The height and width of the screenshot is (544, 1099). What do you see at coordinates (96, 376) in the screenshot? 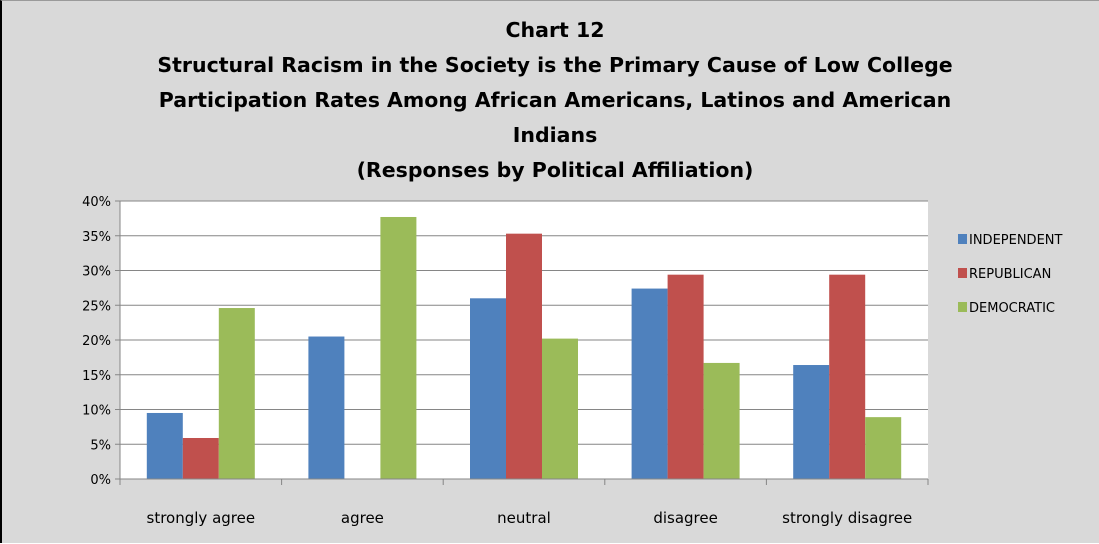
I see `y-tick-label: 15%` at bounding box center [96, 376].